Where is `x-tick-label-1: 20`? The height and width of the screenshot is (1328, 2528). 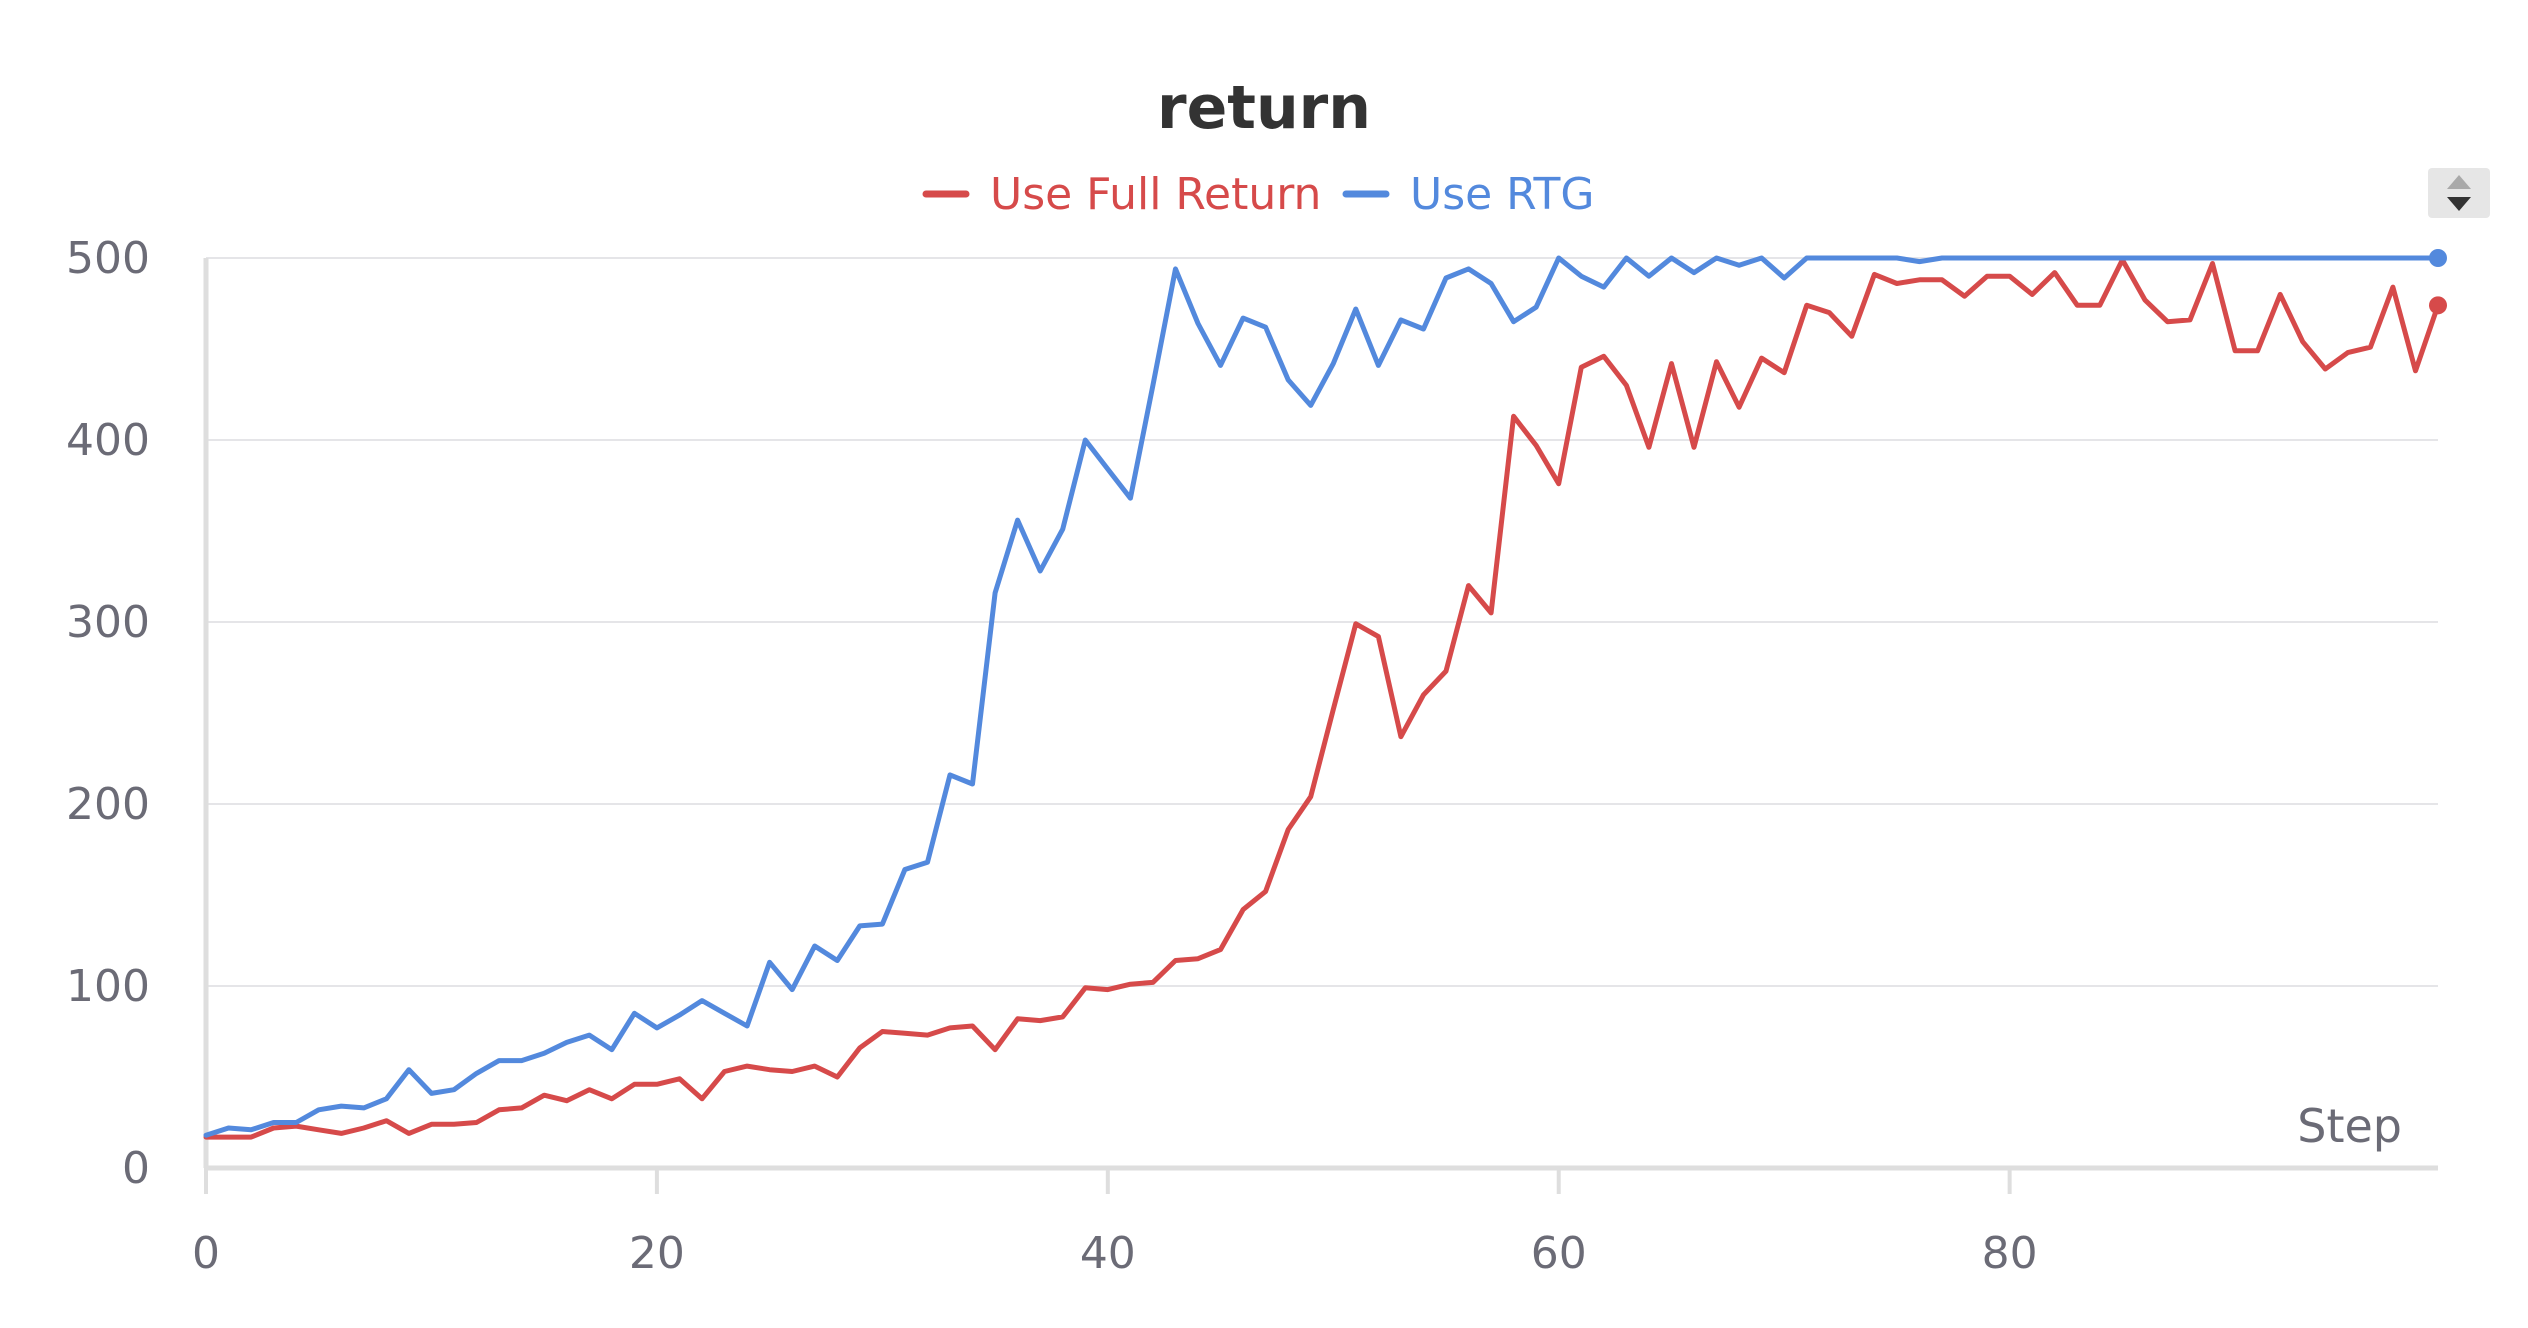 x-tick-label-1: 20 is located at coordinates (657, 1253).